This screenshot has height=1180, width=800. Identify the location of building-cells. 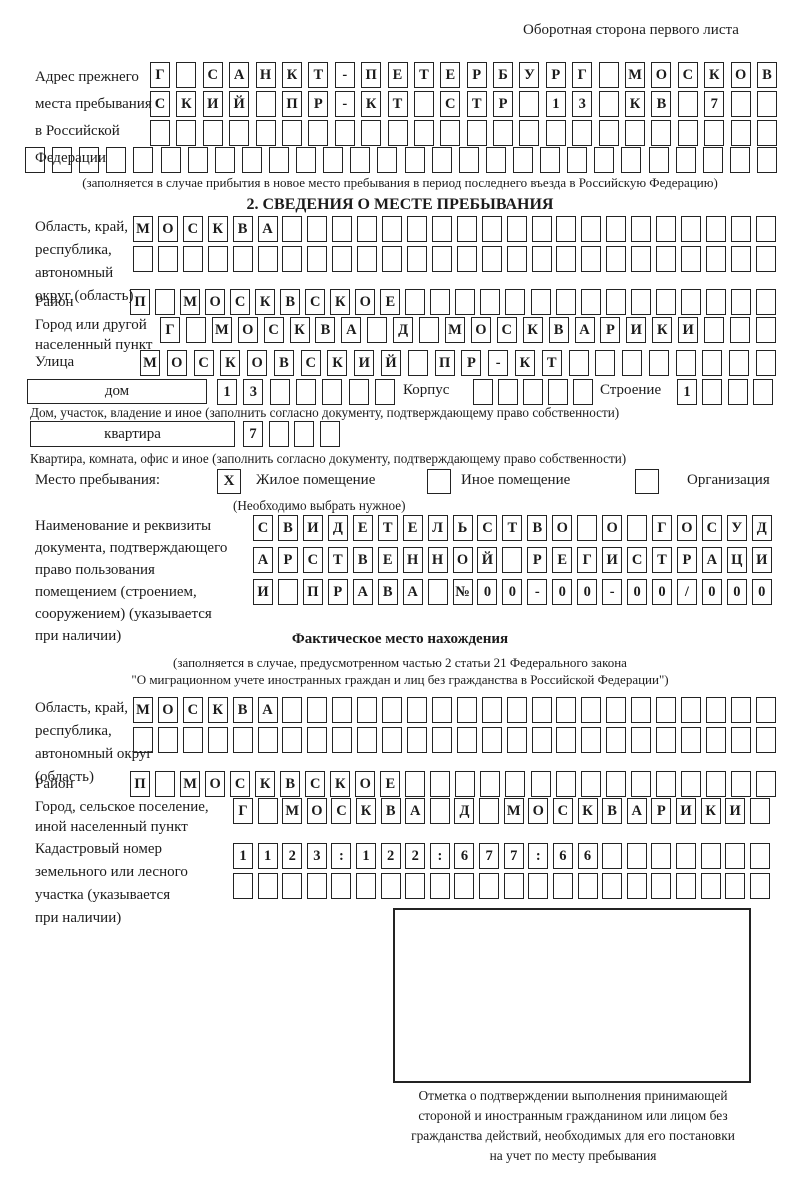
(533, 392).